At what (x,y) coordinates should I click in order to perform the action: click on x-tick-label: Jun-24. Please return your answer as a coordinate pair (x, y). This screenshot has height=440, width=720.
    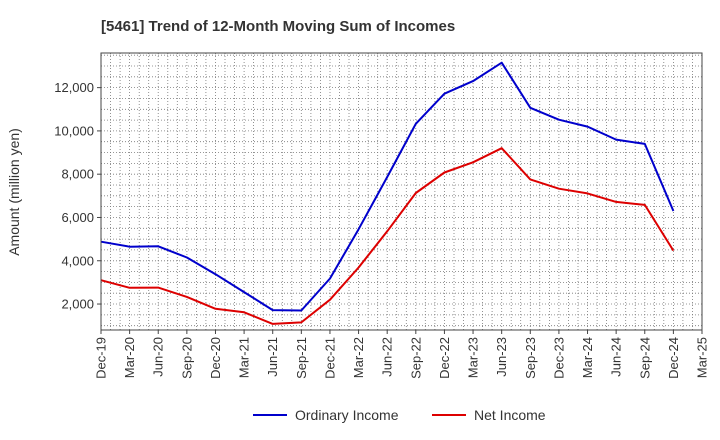
    Looking at the image, I should click on (616, 357).